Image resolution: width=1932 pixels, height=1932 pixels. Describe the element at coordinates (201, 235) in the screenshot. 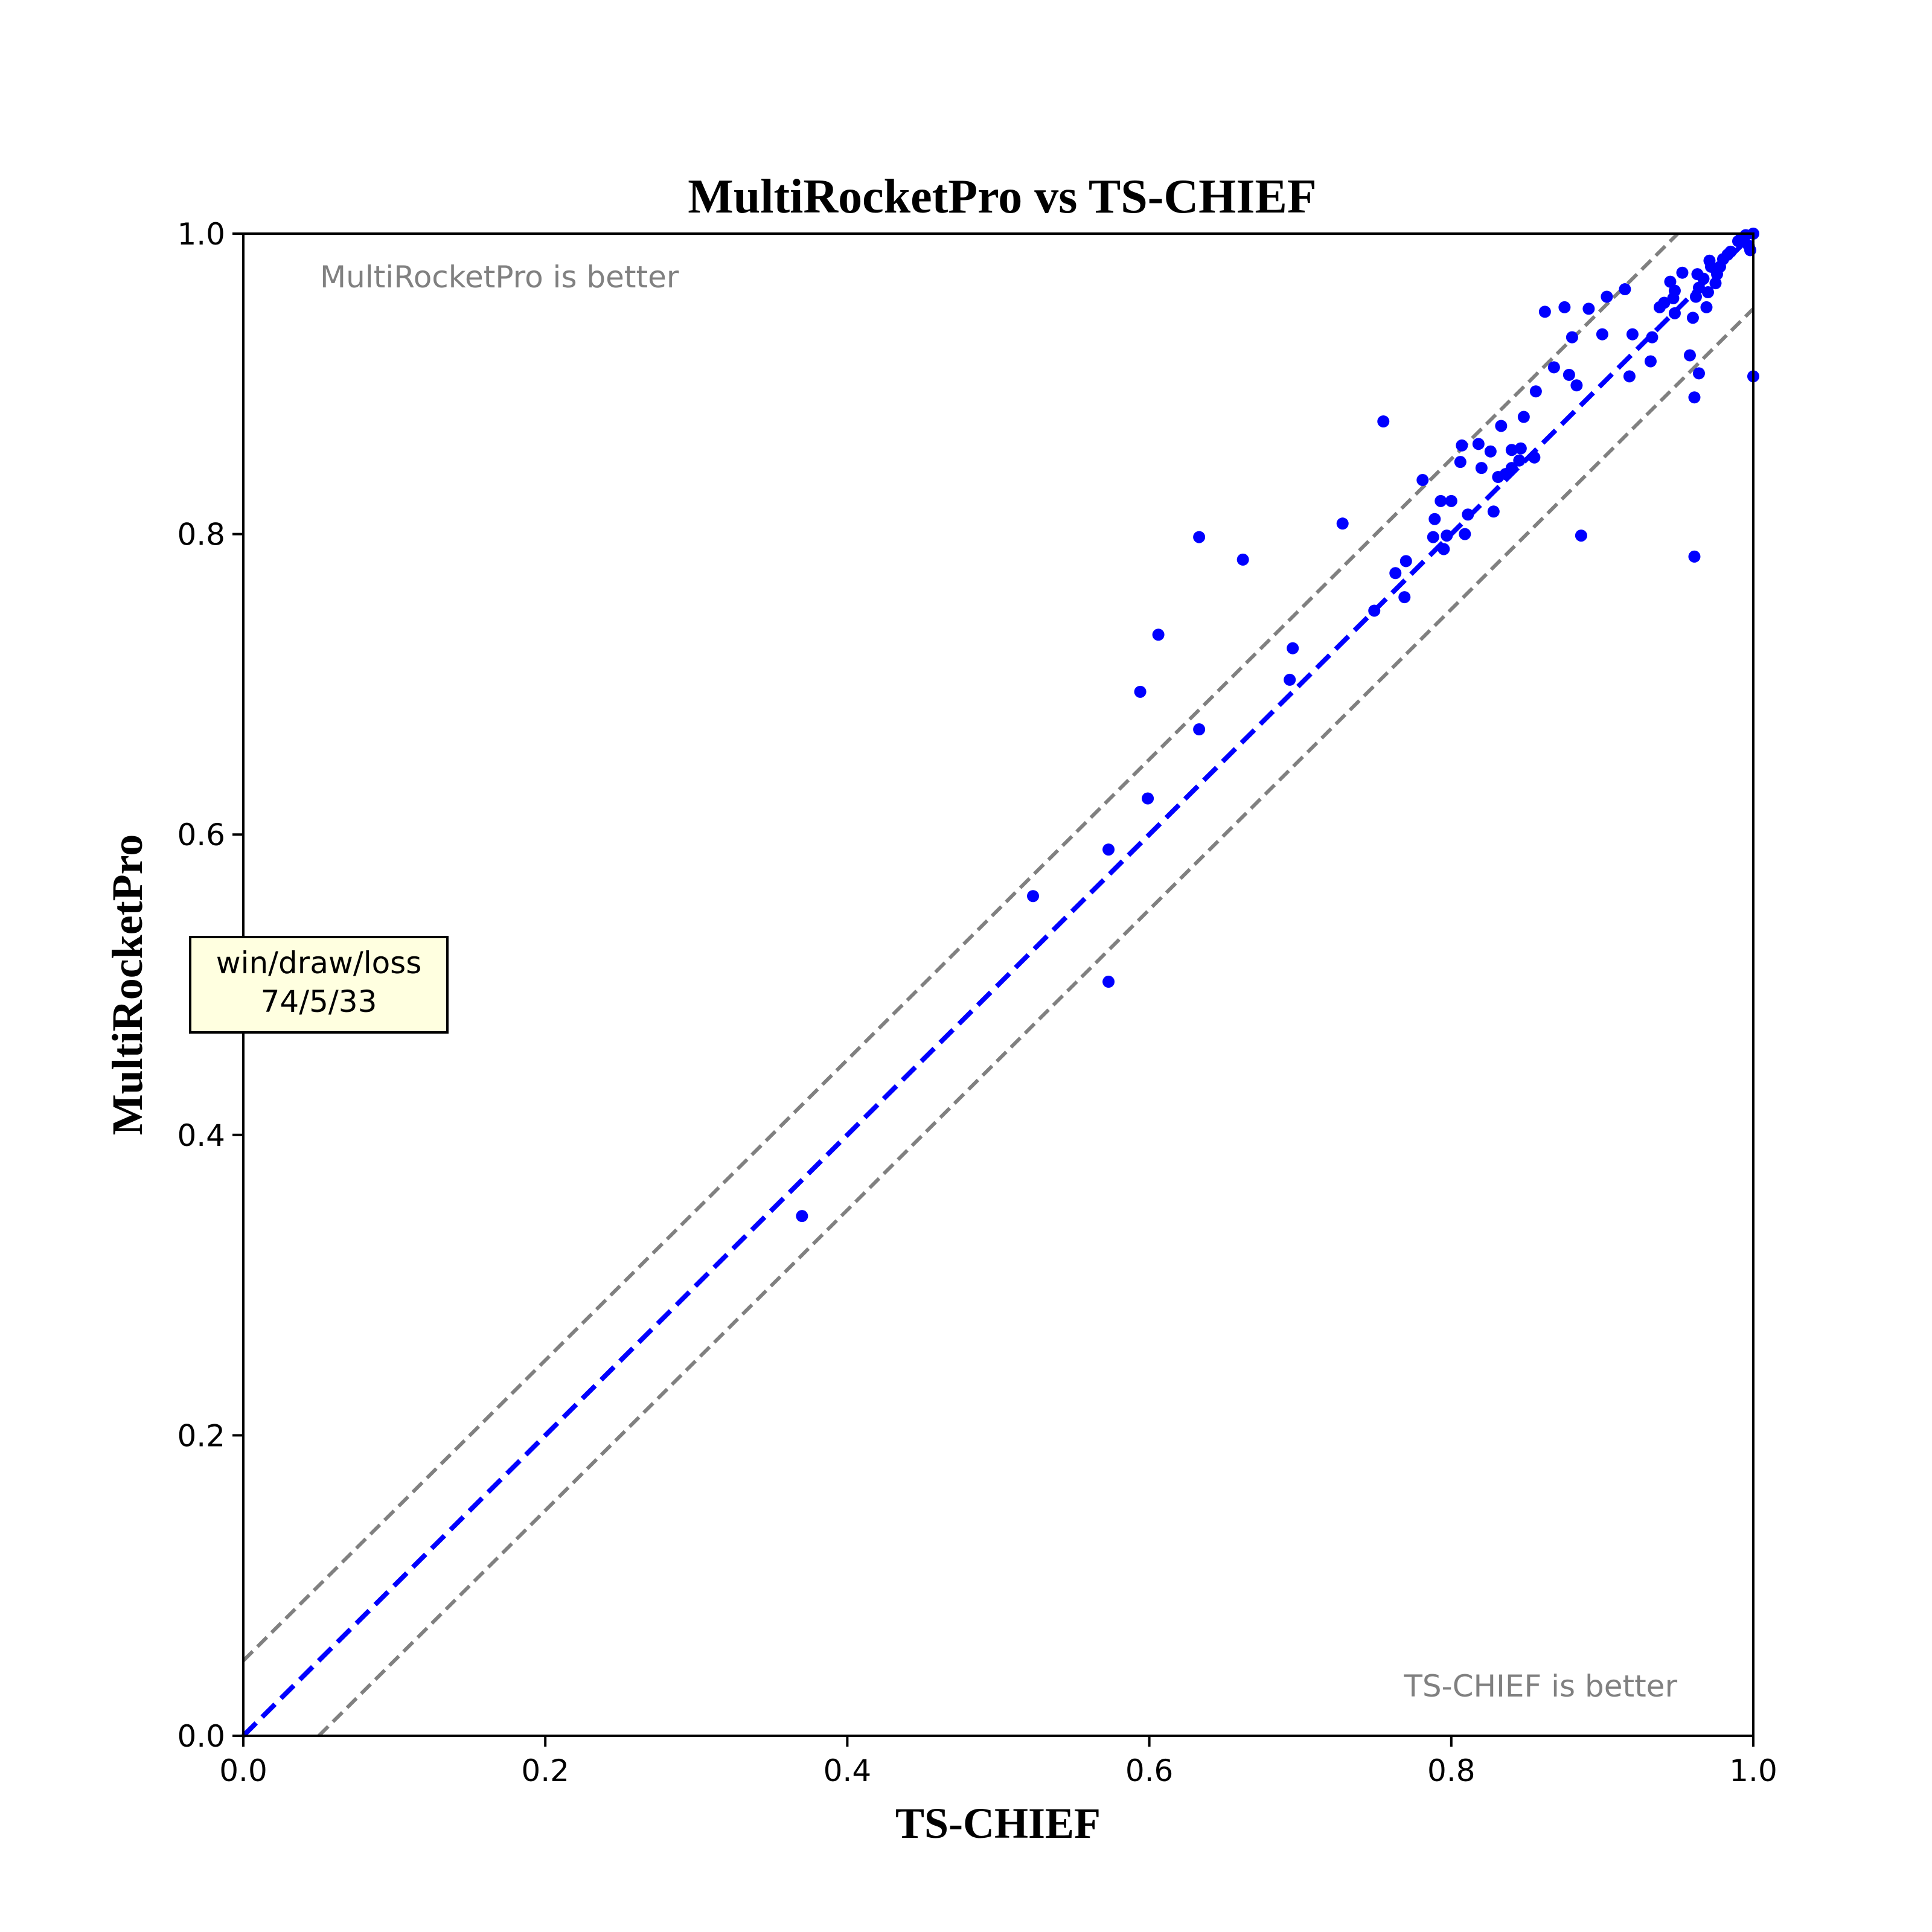

I see `y-tick-label: 1.0` at that location.